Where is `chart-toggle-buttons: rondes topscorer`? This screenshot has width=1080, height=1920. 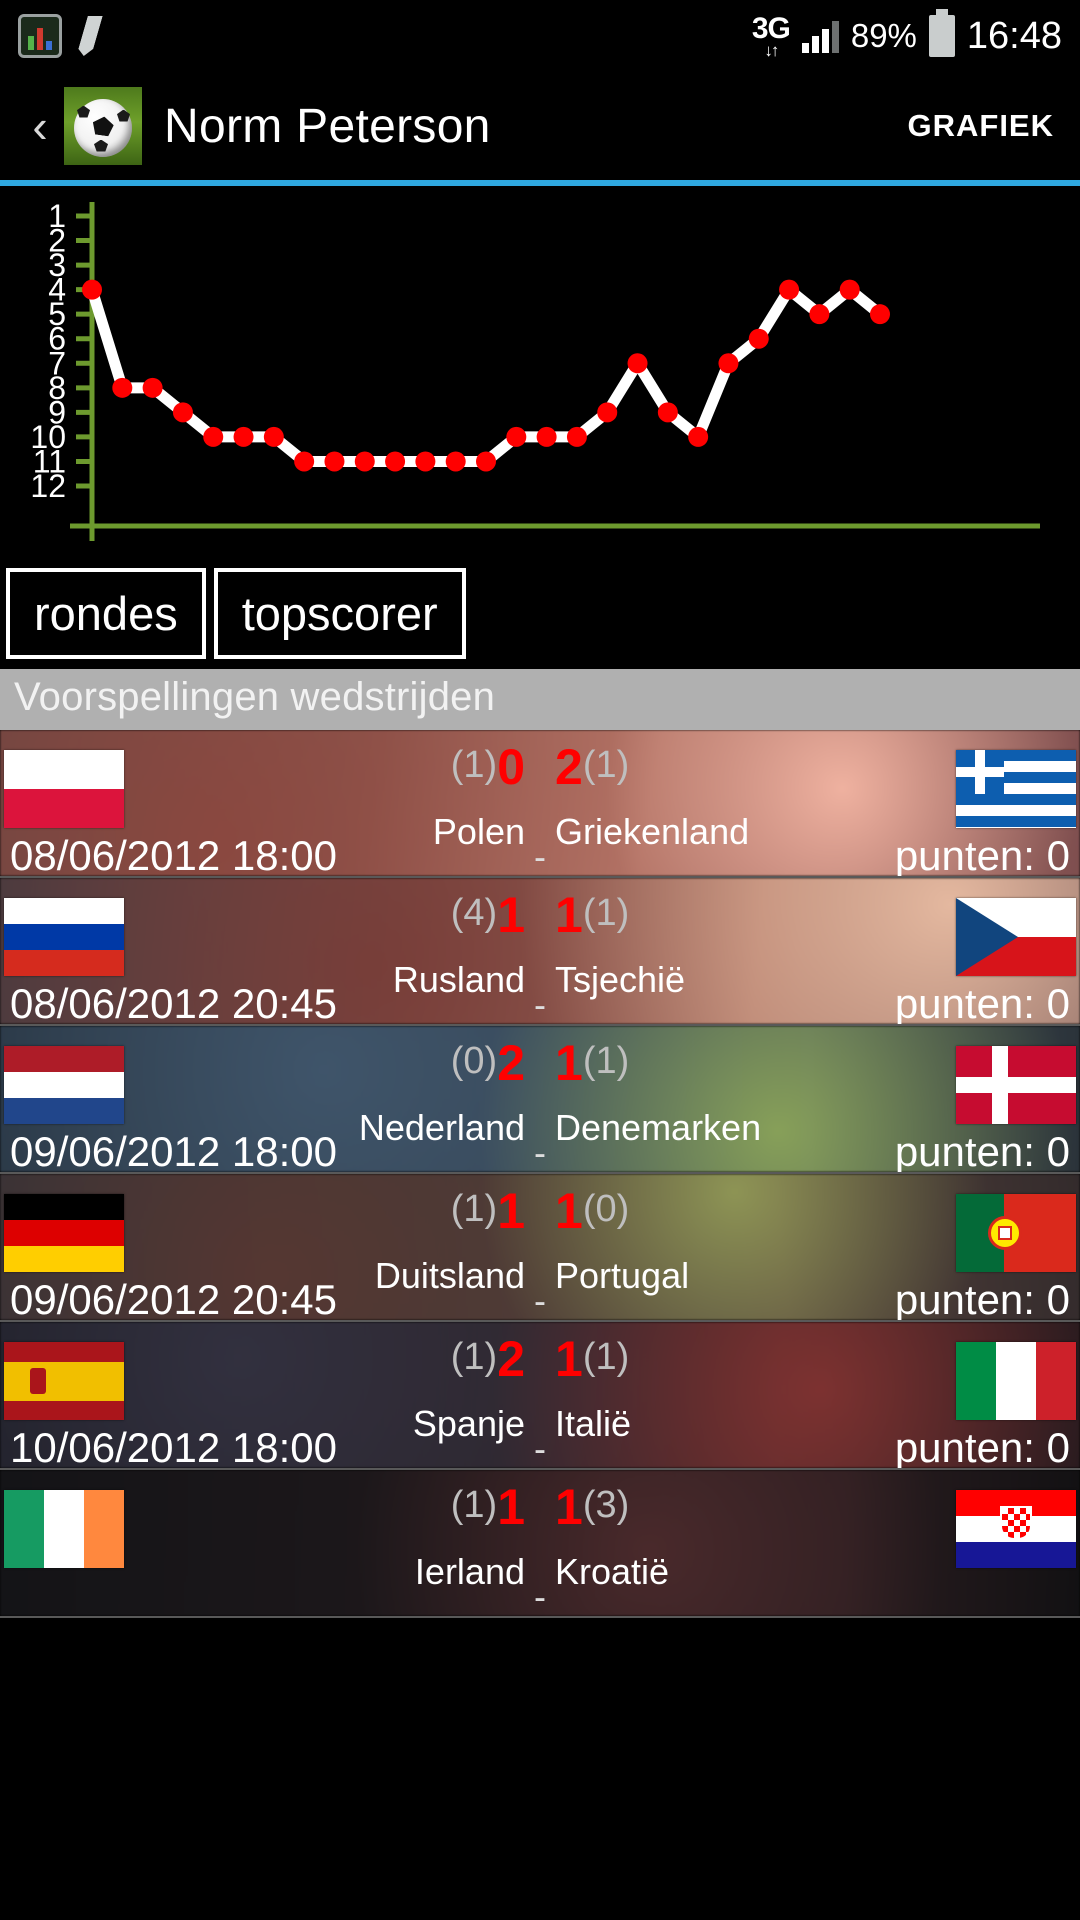
chart-toggle-buttons: rondes topscorer is located at coordinates (540, 612).